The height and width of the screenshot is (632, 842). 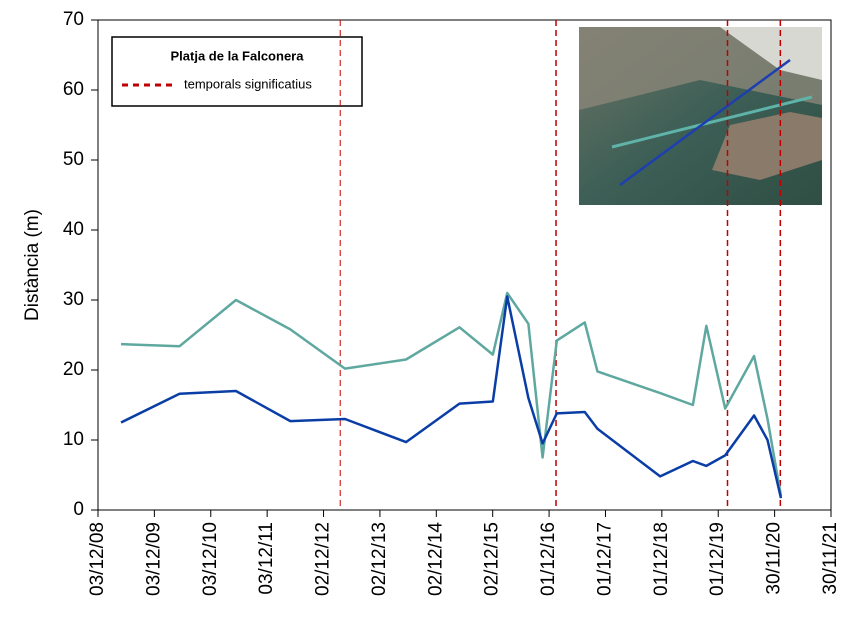 I want to click on x-tick-label: 03/12/10, so click(x=210, y=559).